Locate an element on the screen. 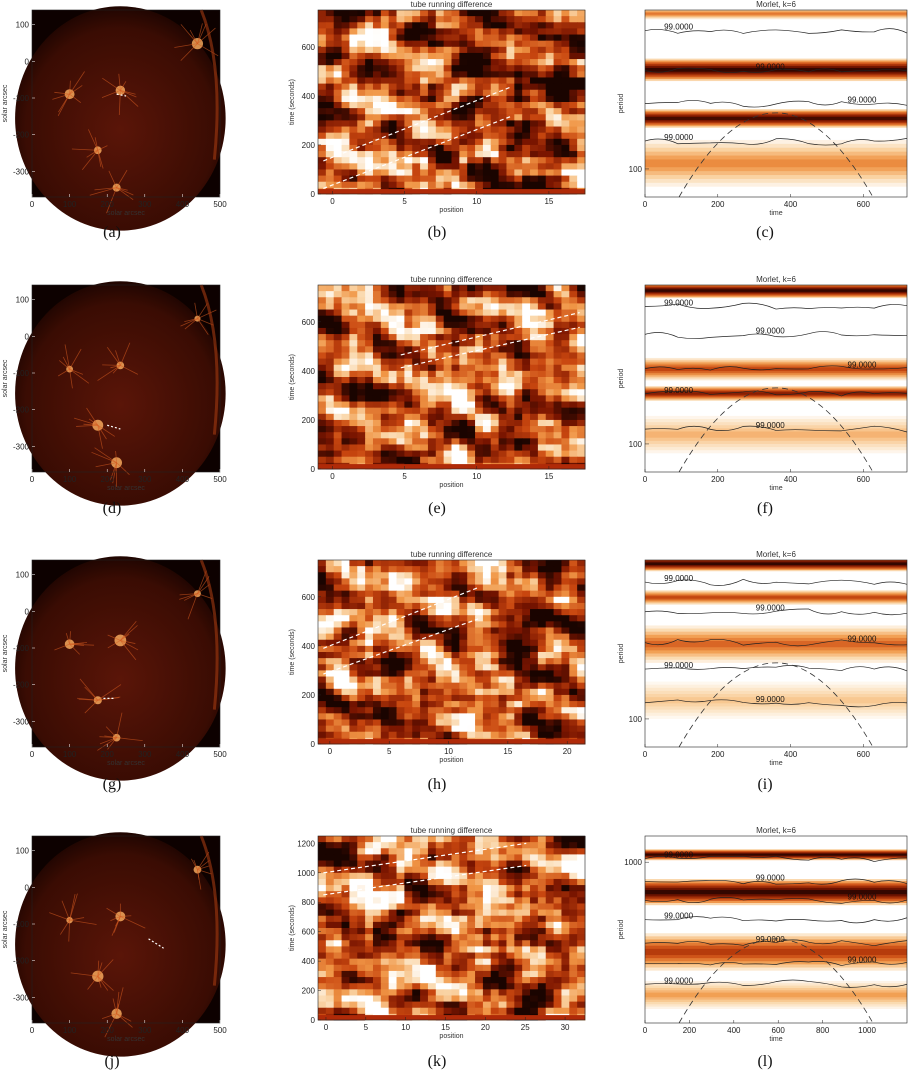 The height and width of the screenshot is (1079, 912). x-axis-label: solar arcsec is located at coordinates (126, 763).